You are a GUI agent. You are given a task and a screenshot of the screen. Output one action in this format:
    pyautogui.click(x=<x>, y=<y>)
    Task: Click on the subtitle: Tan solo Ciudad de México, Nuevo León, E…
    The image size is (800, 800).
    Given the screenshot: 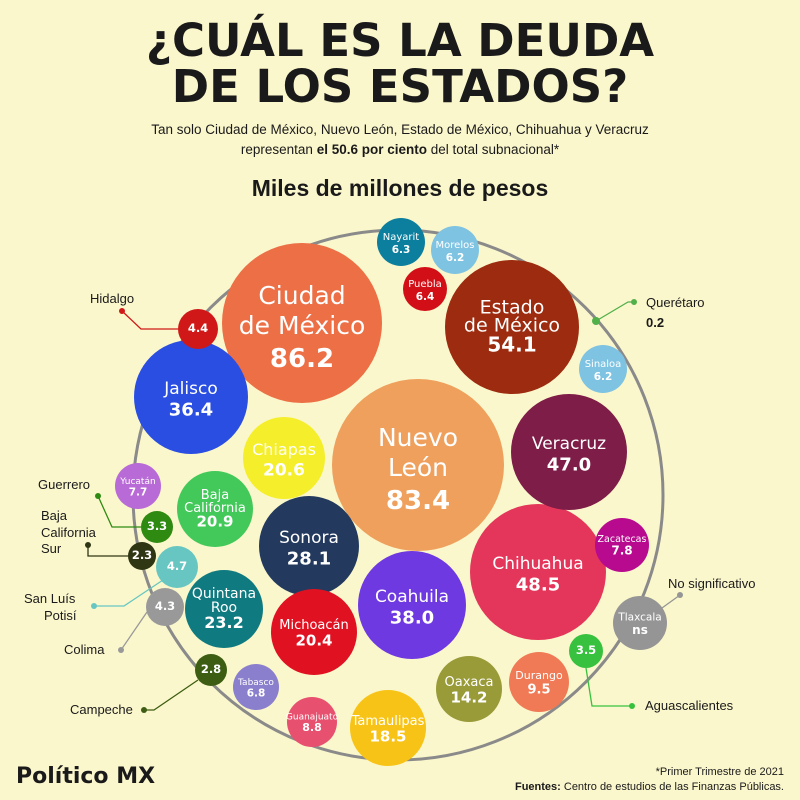 What is the action you would take?
    pyautogui.click(x=400, y=140)
    